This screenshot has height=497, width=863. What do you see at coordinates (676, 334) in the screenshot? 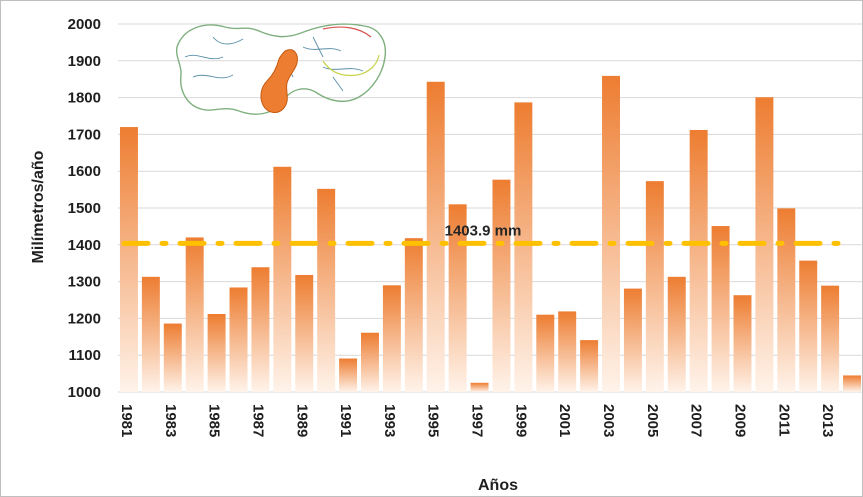
I see `bar-2006` at bounding box center [676, 334].